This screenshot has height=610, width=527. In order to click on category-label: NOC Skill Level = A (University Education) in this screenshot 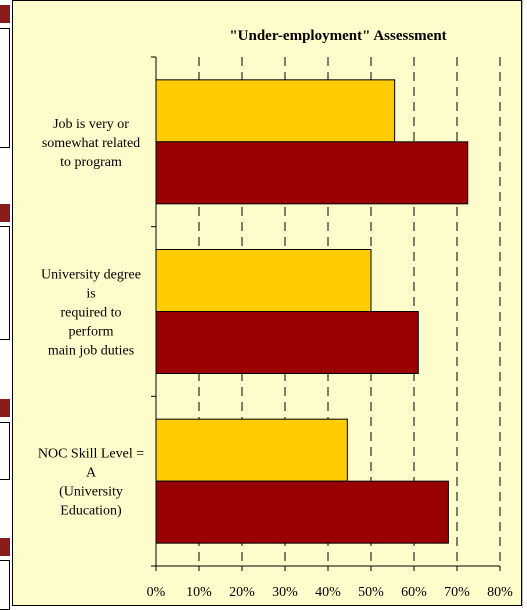, I will do `click(91, 483)`.